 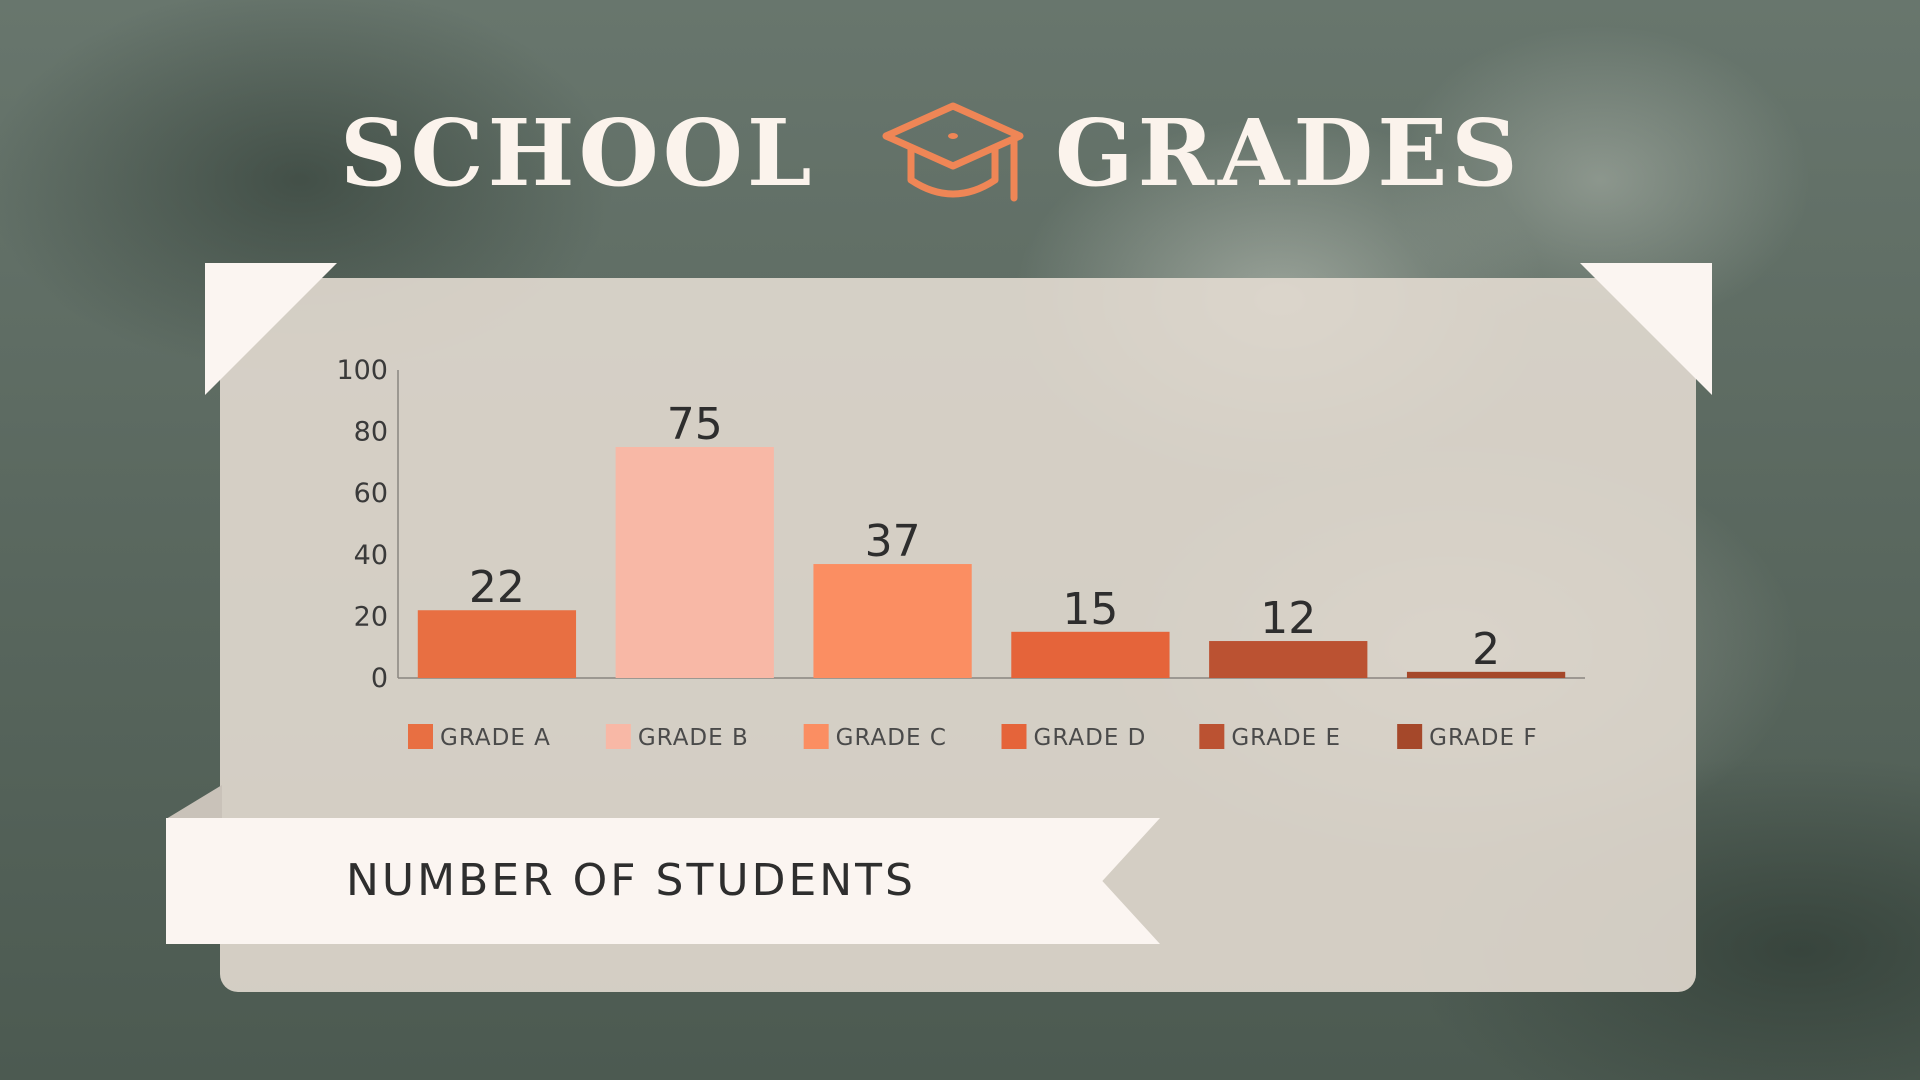 I want to click on title-word-grades: GRADES, so click(x=1288, y=153).